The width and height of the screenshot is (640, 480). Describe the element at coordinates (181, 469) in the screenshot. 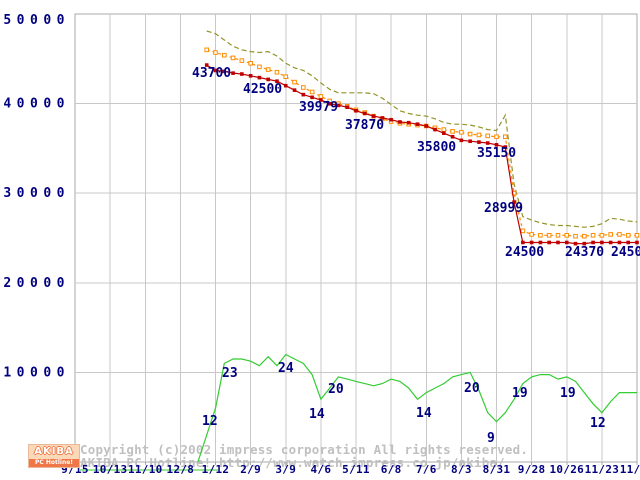

I see `x-axis-label: 12/8` at that location.